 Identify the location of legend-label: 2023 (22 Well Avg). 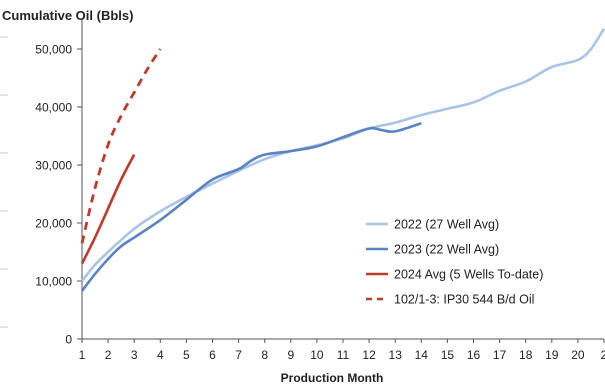
(446, 250).